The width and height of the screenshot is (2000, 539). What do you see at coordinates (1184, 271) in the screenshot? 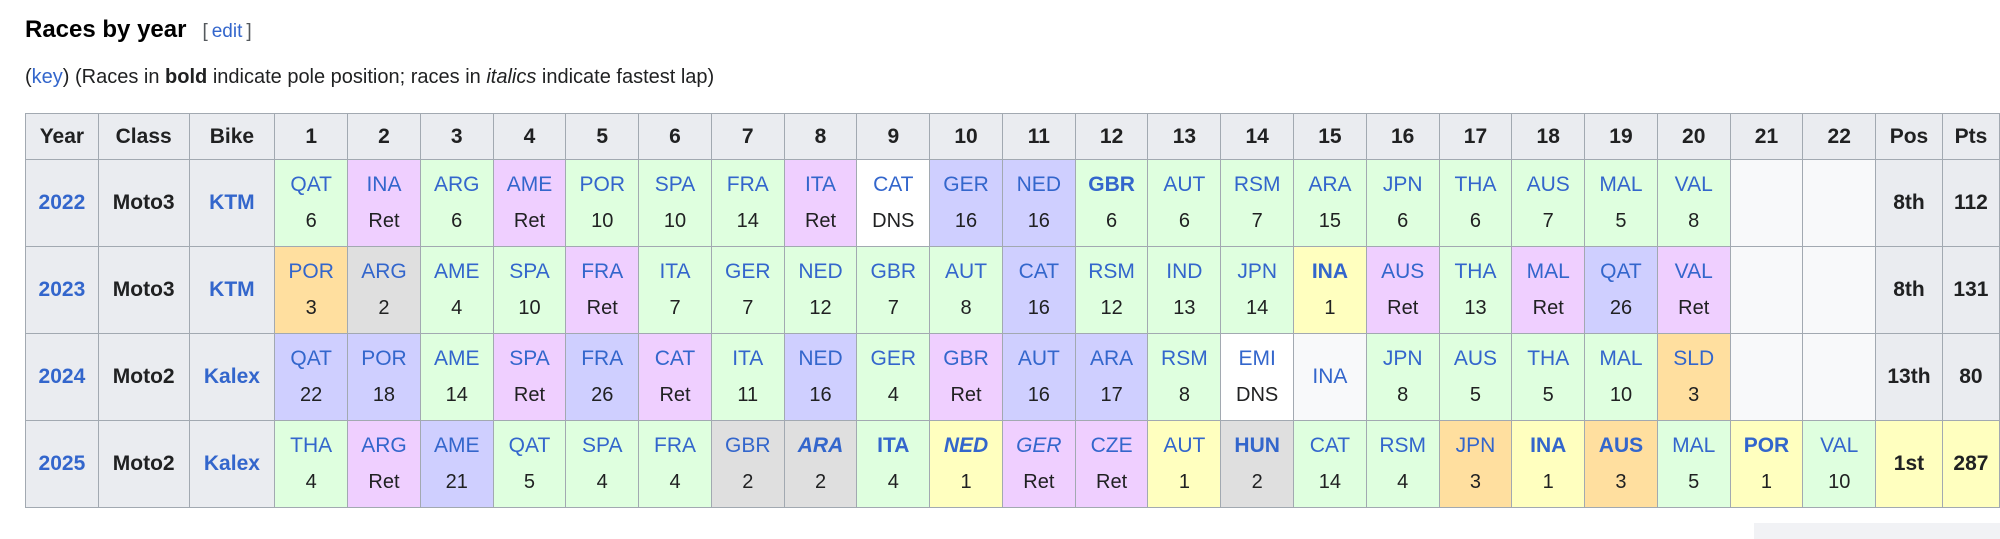
I see `race-code-link: IND` at bounding box center [1184, 271].